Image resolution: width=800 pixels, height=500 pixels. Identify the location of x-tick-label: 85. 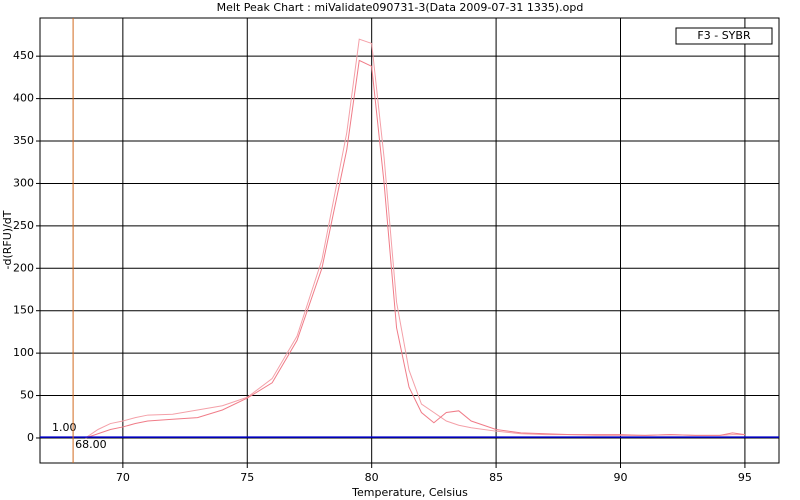
(496, 477).